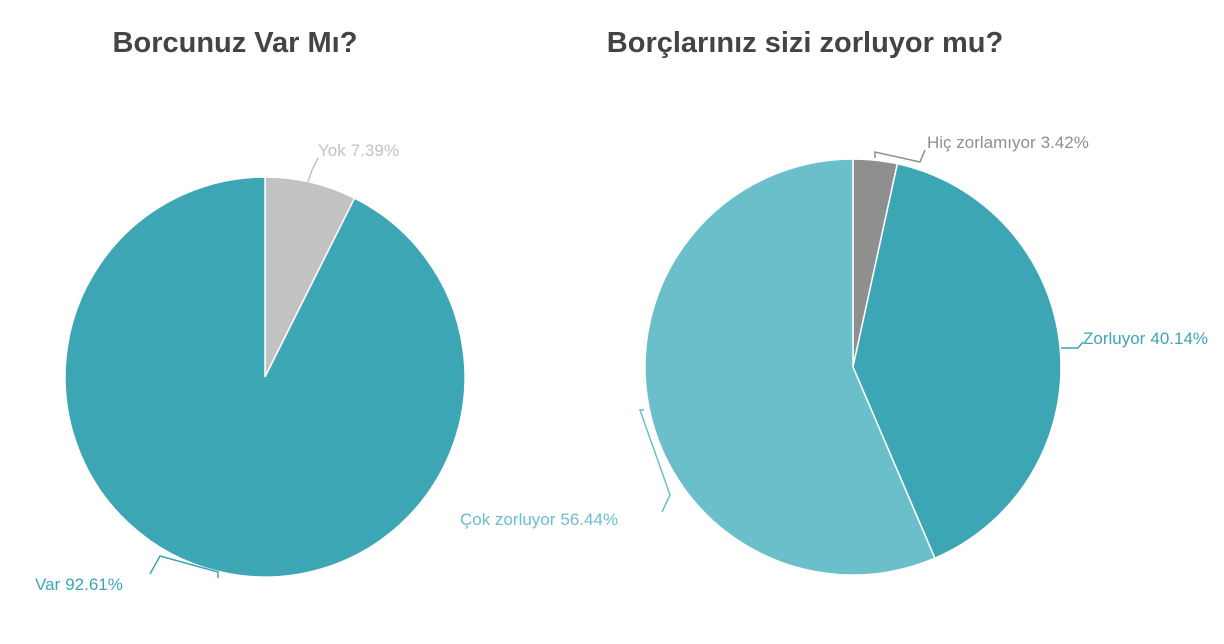 This screenshot has height=644, width=1224. I want to click on data-label: Zorluyor 40.14%, so click(1145, 338).